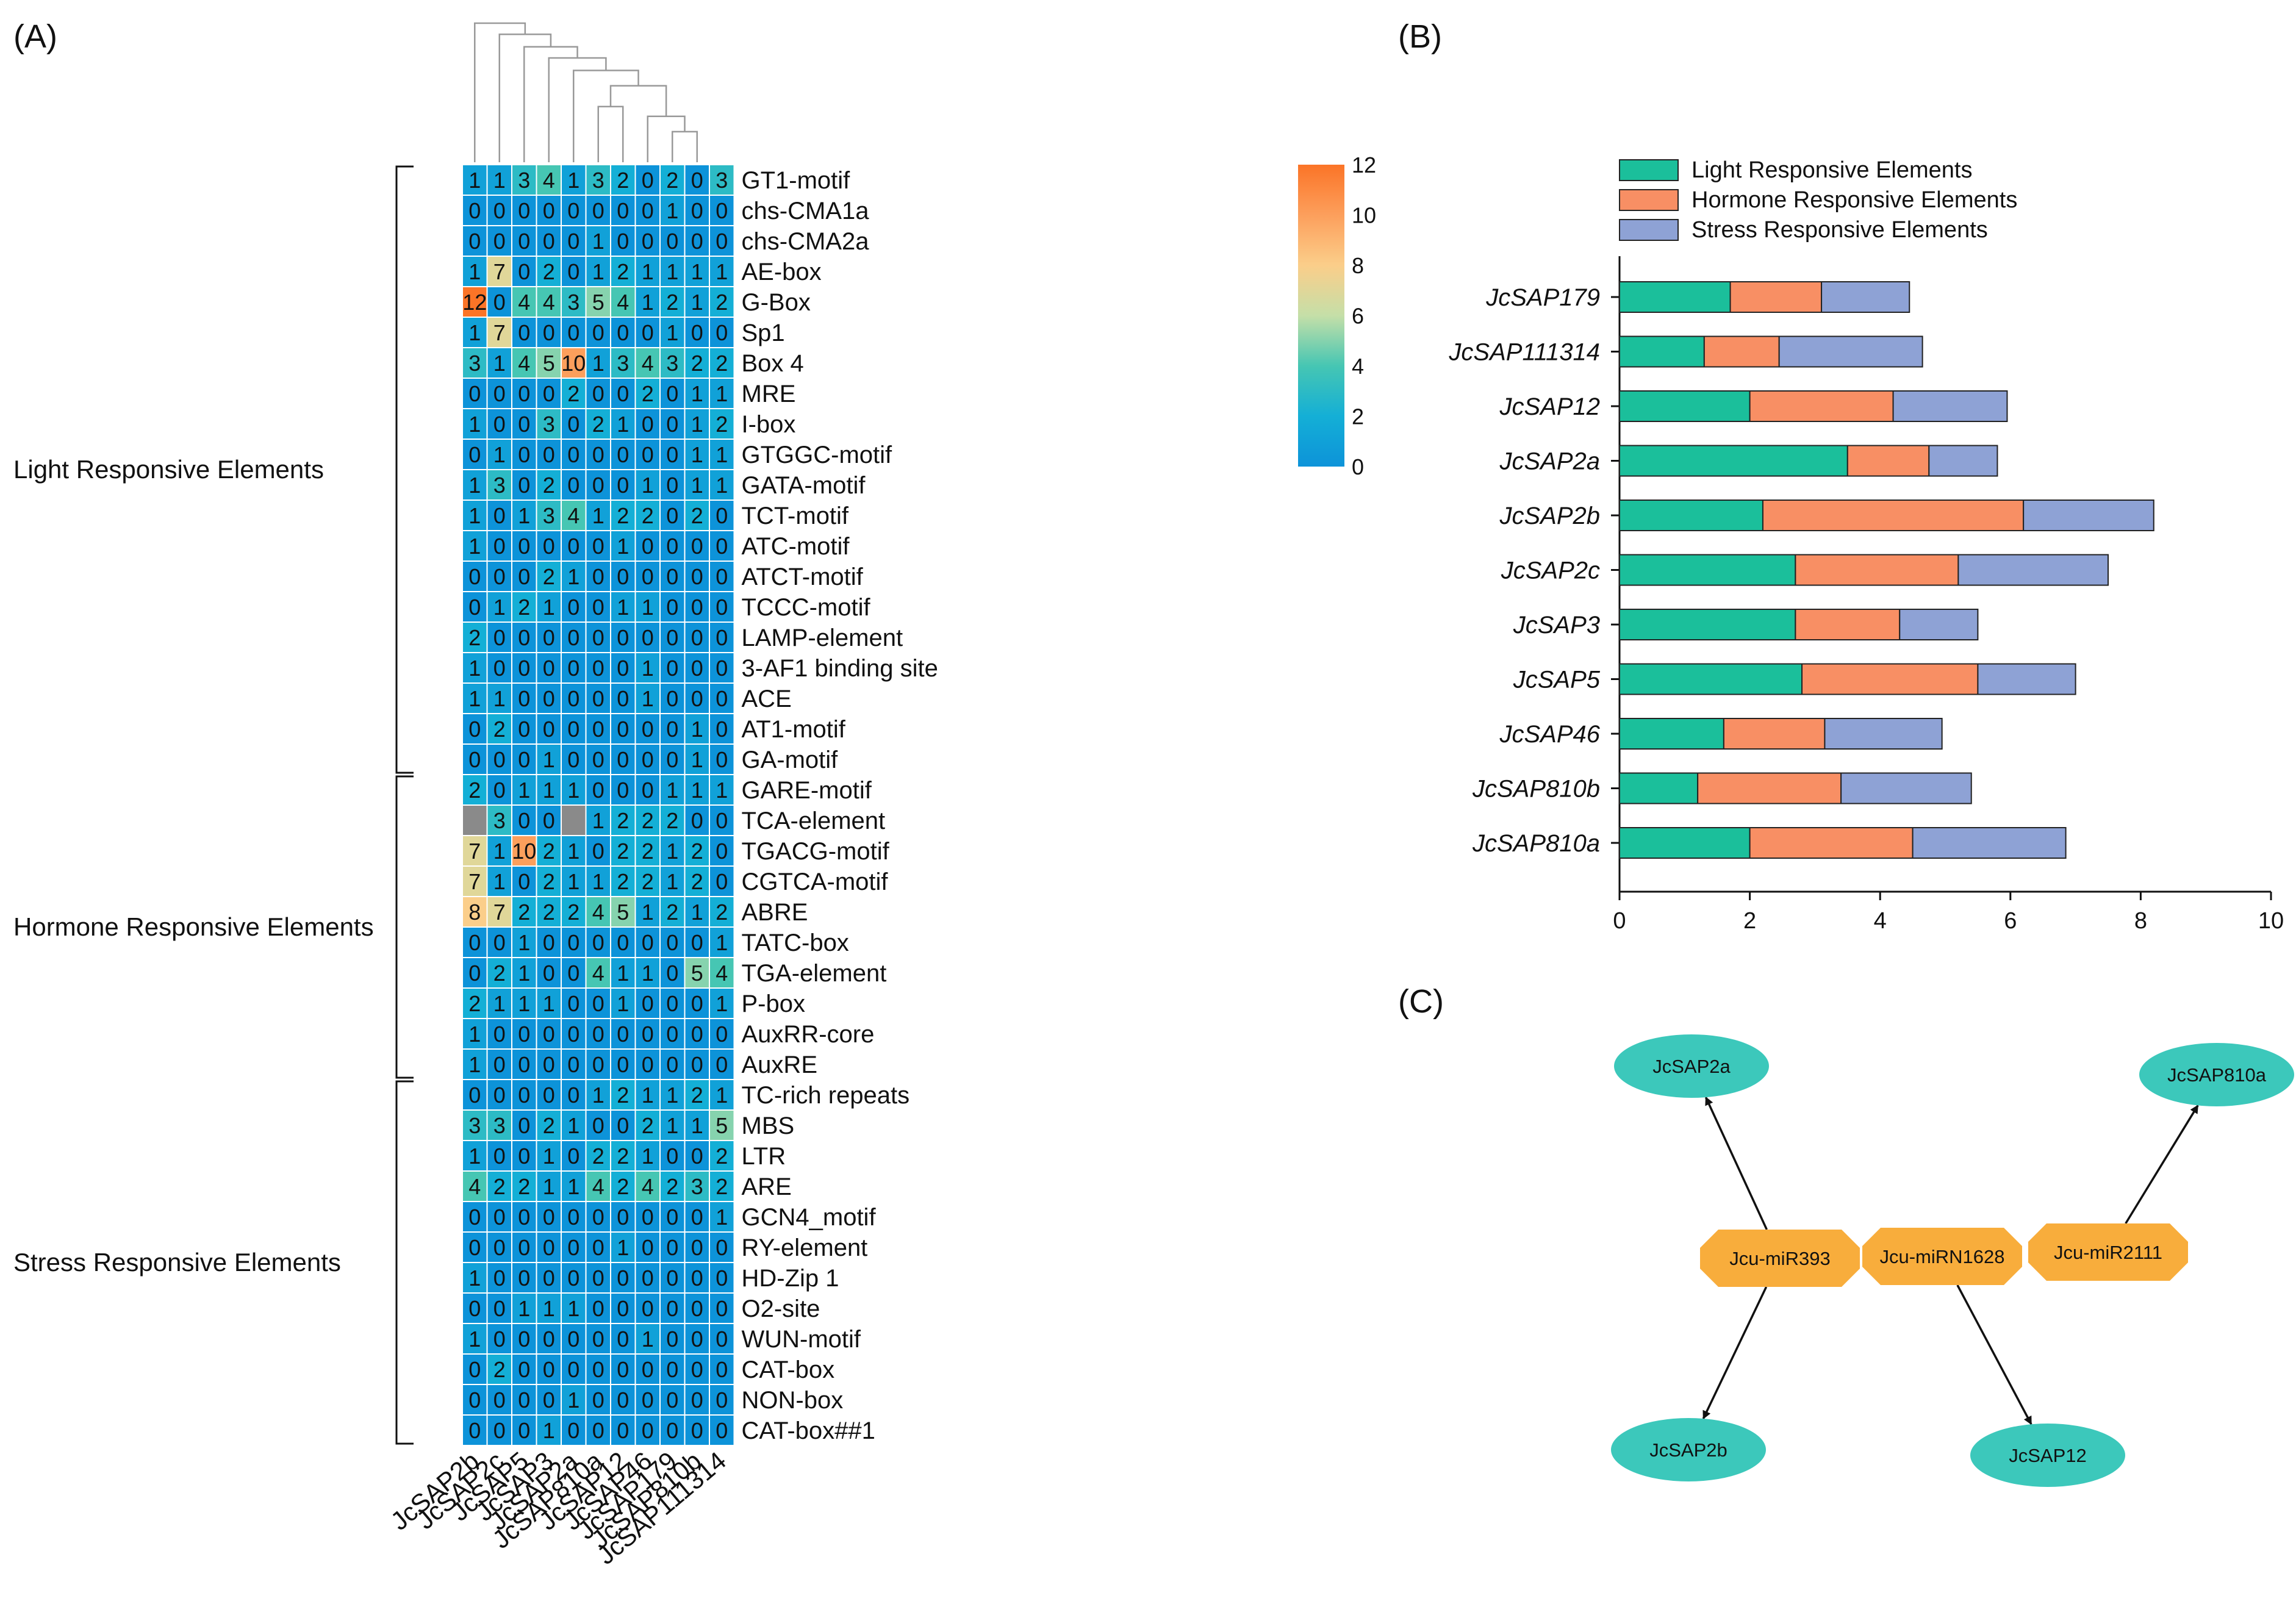  What do you see at coordinates (573, 364) in the screenshot?
I see `heatmap-cell-value: 10` at bounding box center [573, 364].